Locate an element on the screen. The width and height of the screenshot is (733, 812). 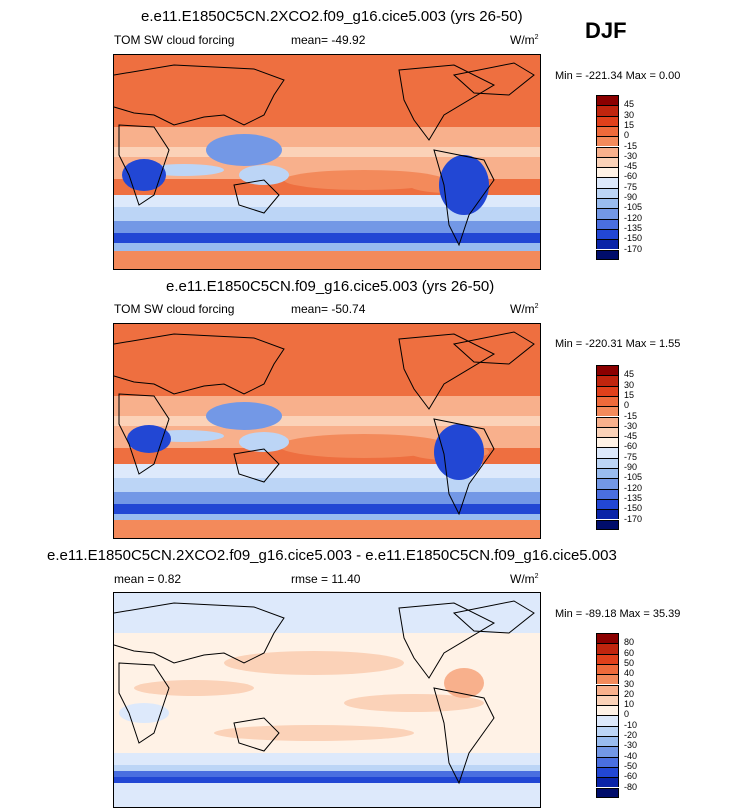
colorbar-tick-label: 10 is located at coordinates (629, 704).